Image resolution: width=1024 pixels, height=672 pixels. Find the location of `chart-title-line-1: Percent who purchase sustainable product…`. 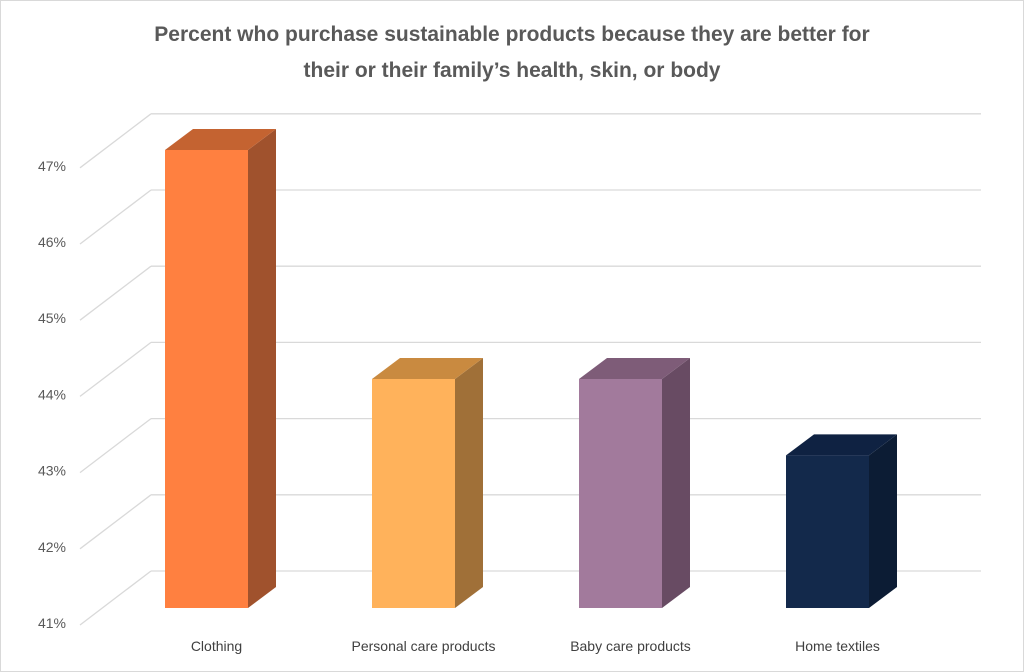

chart-title-line-1: Percent who purchase sustainable product… is located at coordinates (511, 34).